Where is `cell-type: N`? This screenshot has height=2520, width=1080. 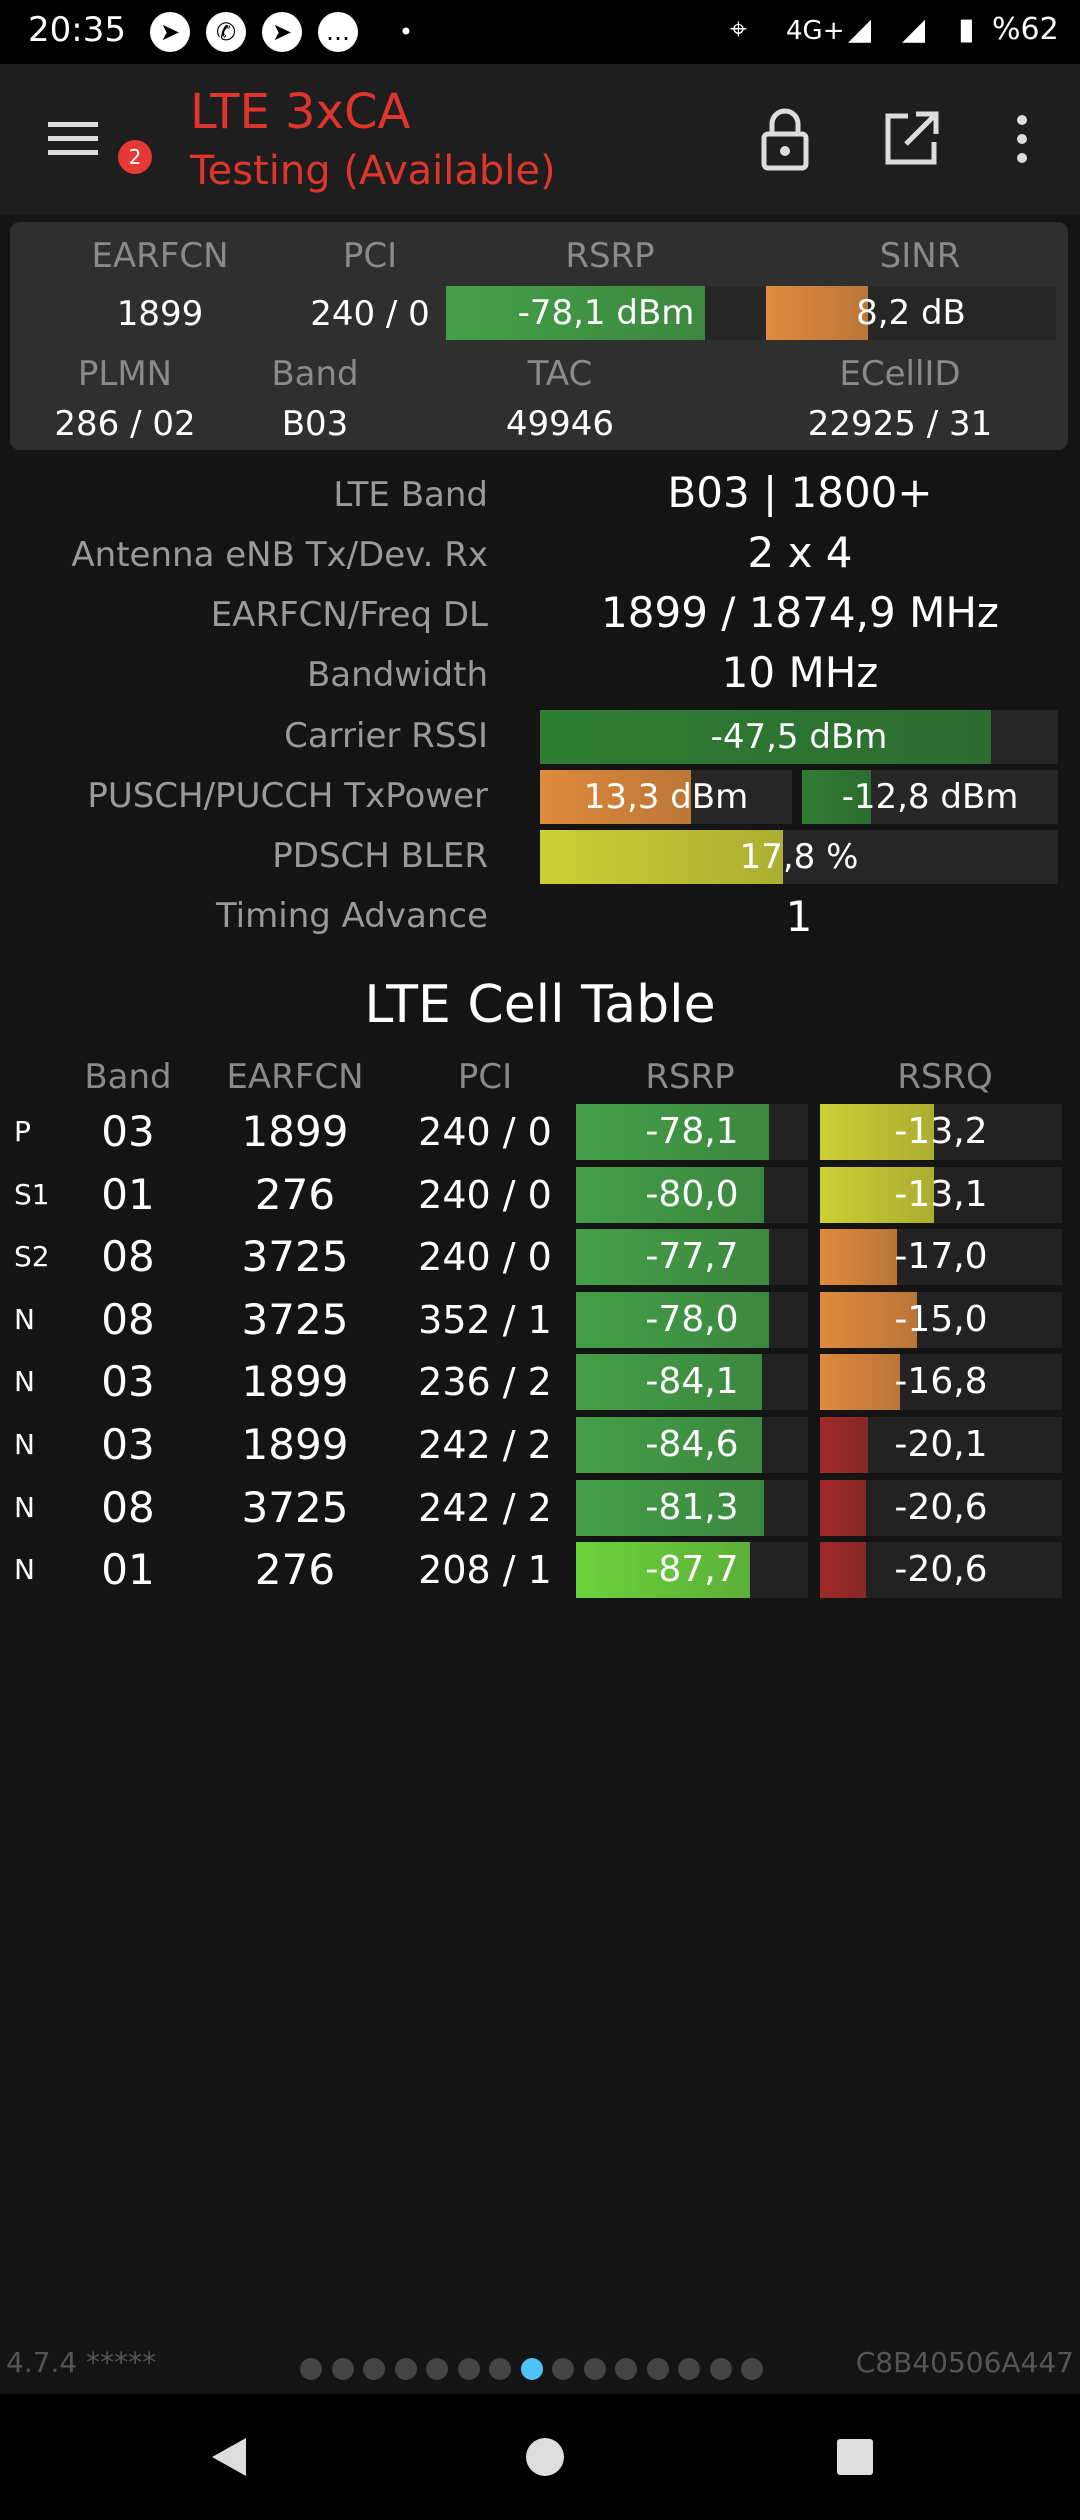
cell-type: N is located at coordinates (24, 1319).